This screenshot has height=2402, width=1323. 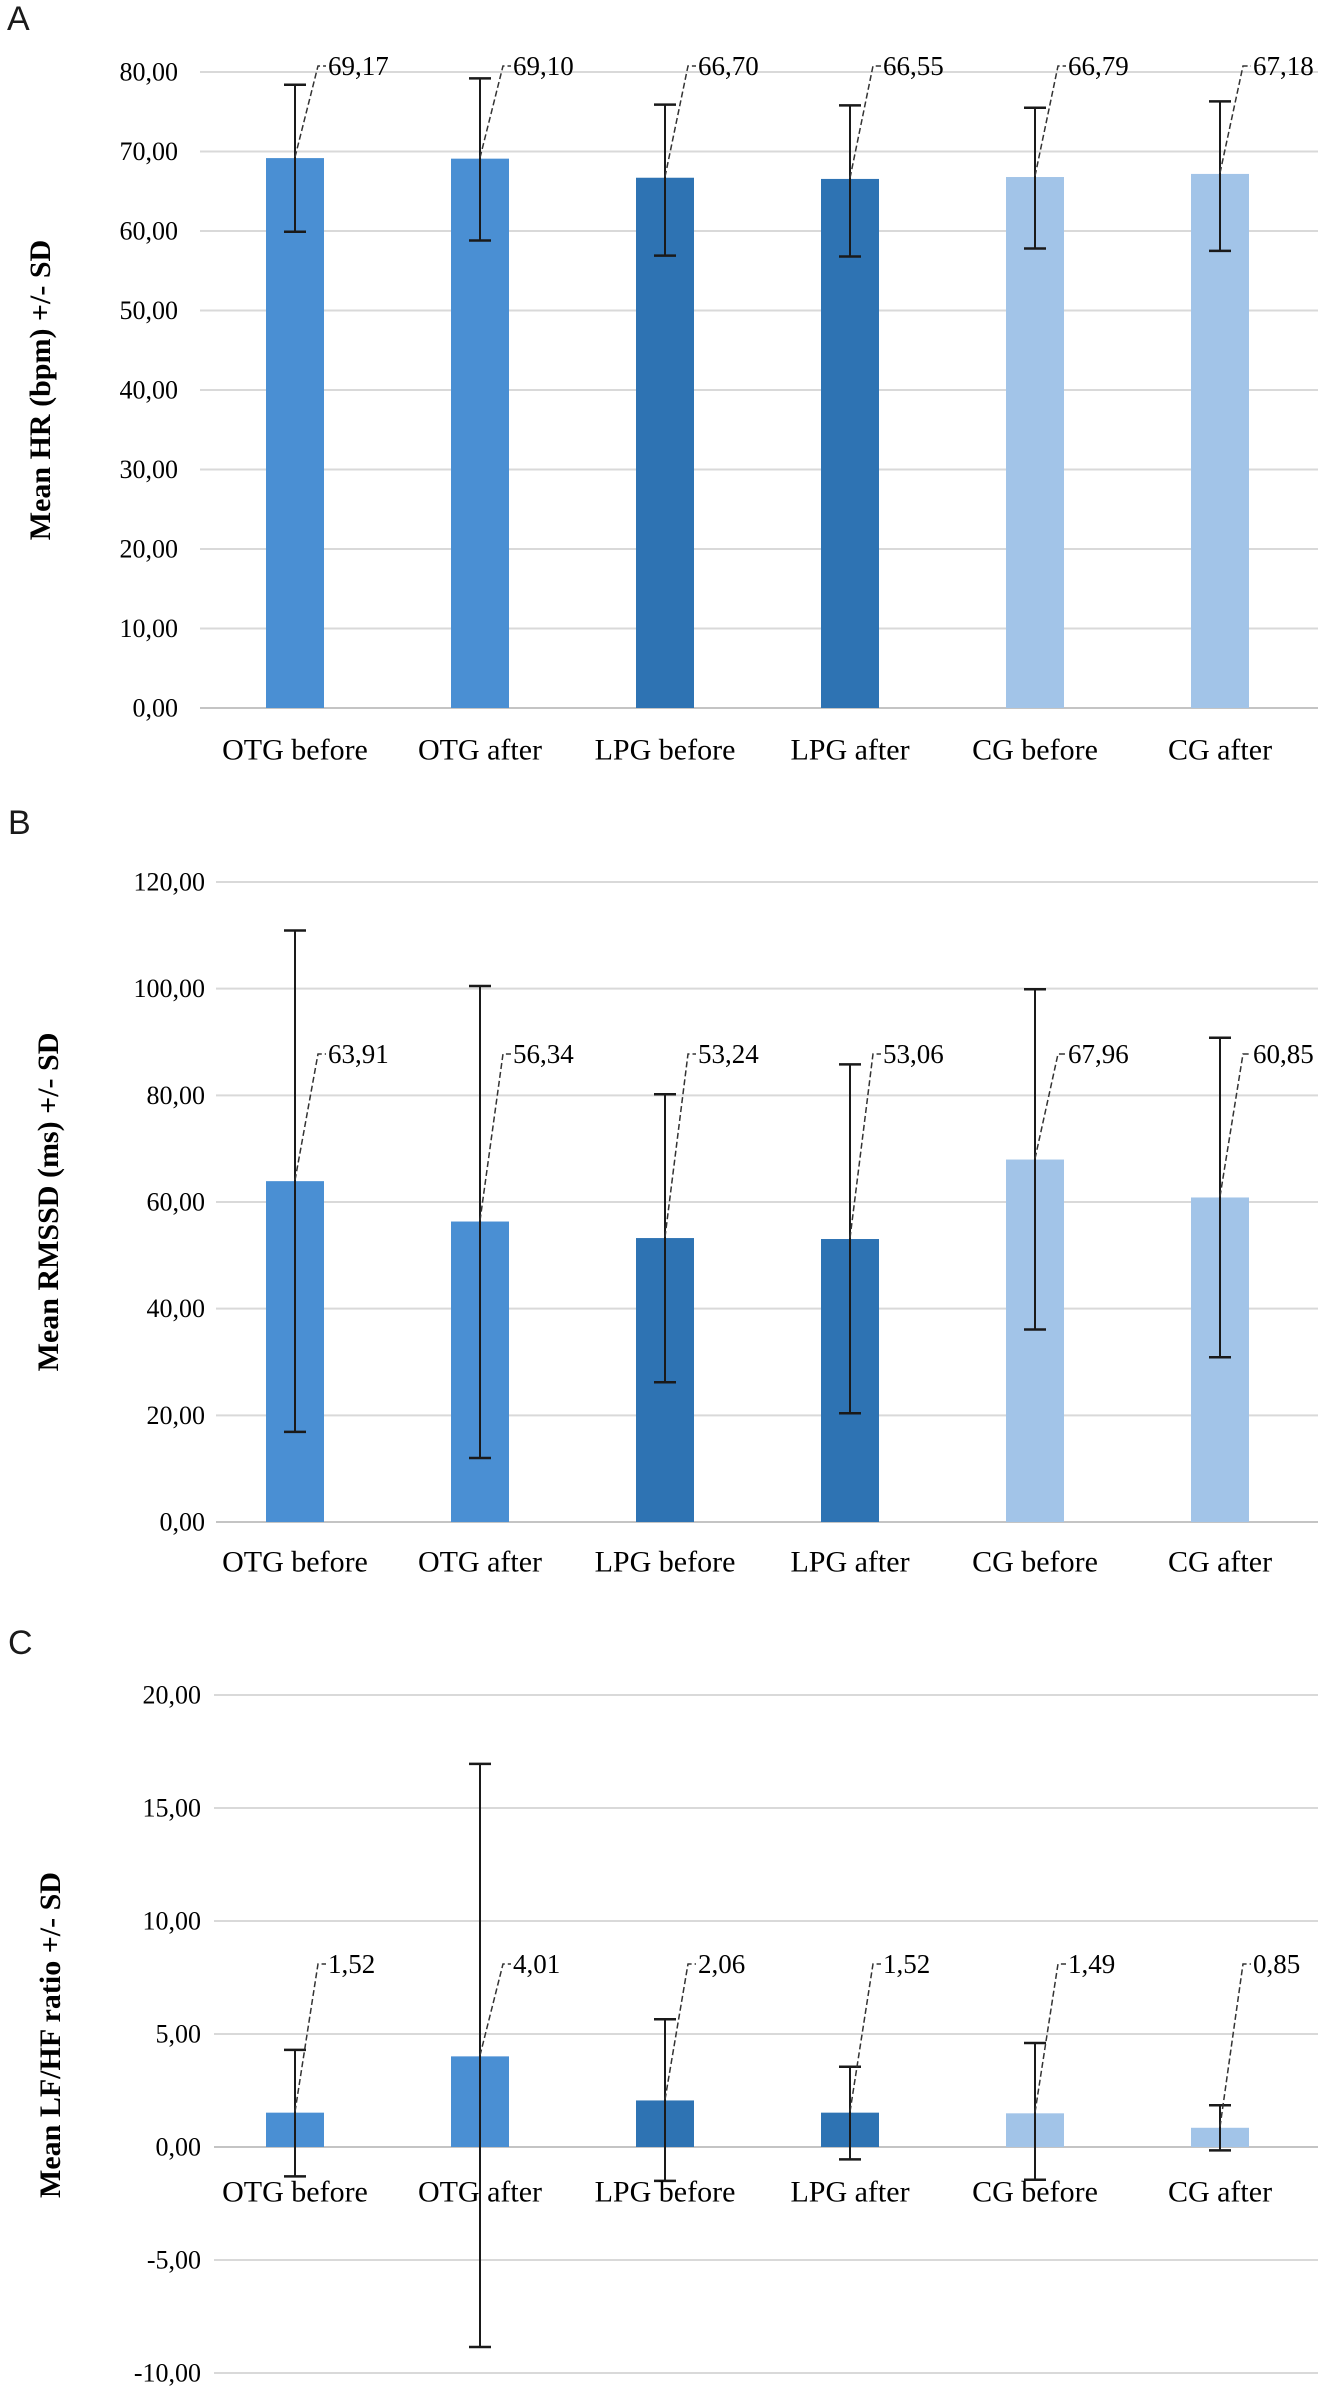 I want to click on panel-letter-b: B, so click(x=19, y=823).